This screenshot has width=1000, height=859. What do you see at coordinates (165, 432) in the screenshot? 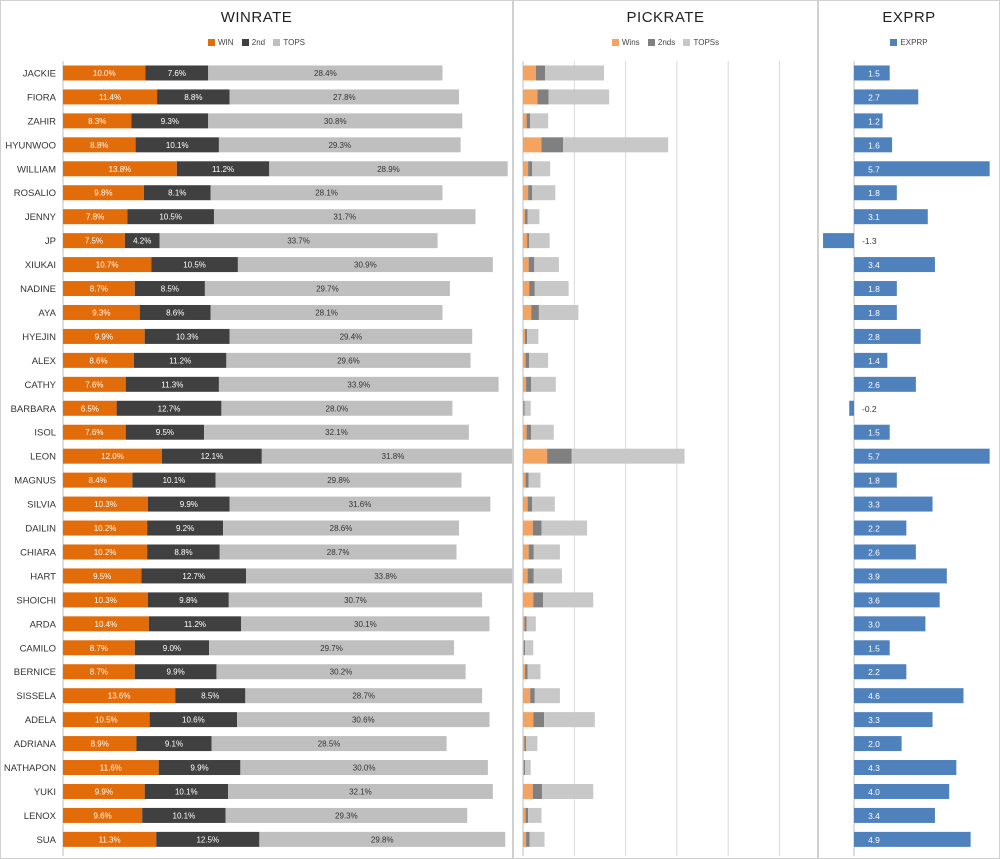
I see `data-label: 9.5%` at bounding box center [165, 432].